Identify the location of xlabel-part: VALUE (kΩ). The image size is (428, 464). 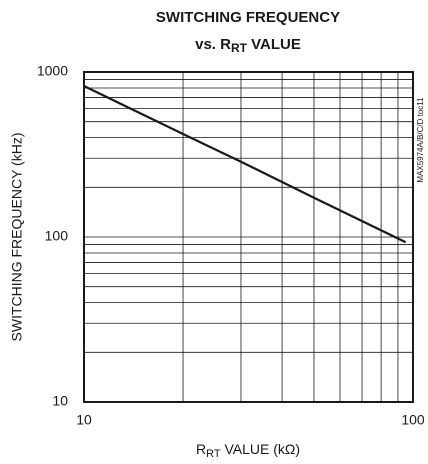
(260, 449).